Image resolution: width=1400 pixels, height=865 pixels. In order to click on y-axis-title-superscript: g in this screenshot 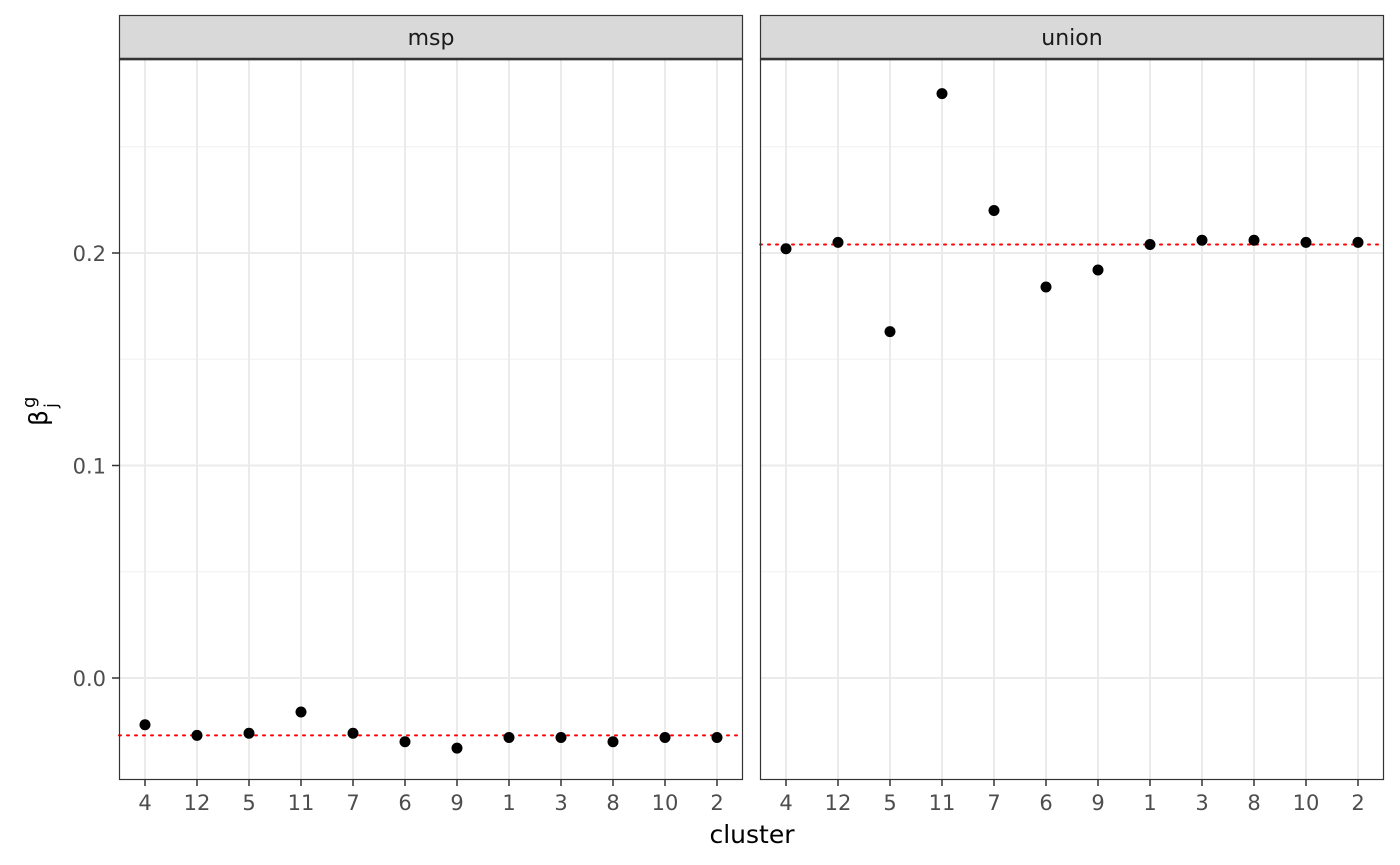, I will do `click(29, 402)`.